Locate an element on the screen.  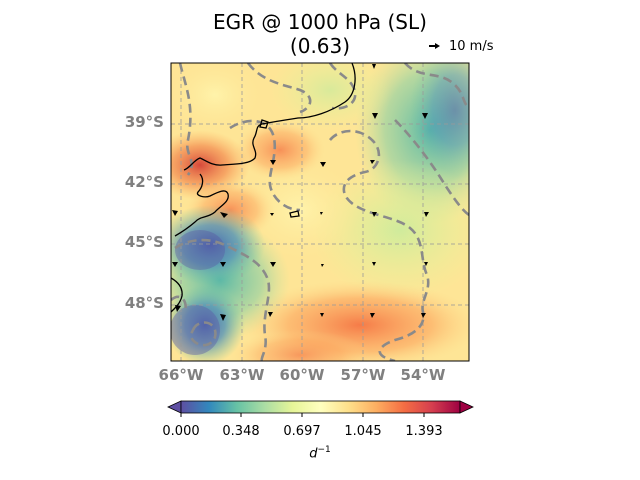
lat-tick-label: 39°S is located at coordinates (144, 122).